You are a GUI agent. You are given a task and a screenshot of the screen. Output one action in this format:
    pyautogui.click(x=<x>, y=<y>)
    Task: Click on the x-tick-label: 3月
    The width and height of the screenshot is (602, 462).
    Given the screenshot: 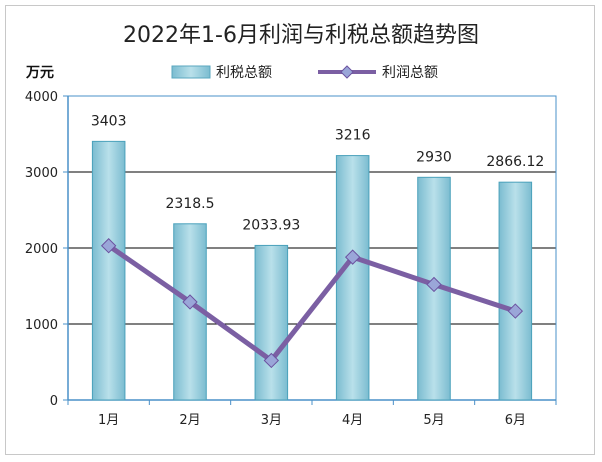 What is the action you would take?
    pyautogui.click(x=271, y=420)
    